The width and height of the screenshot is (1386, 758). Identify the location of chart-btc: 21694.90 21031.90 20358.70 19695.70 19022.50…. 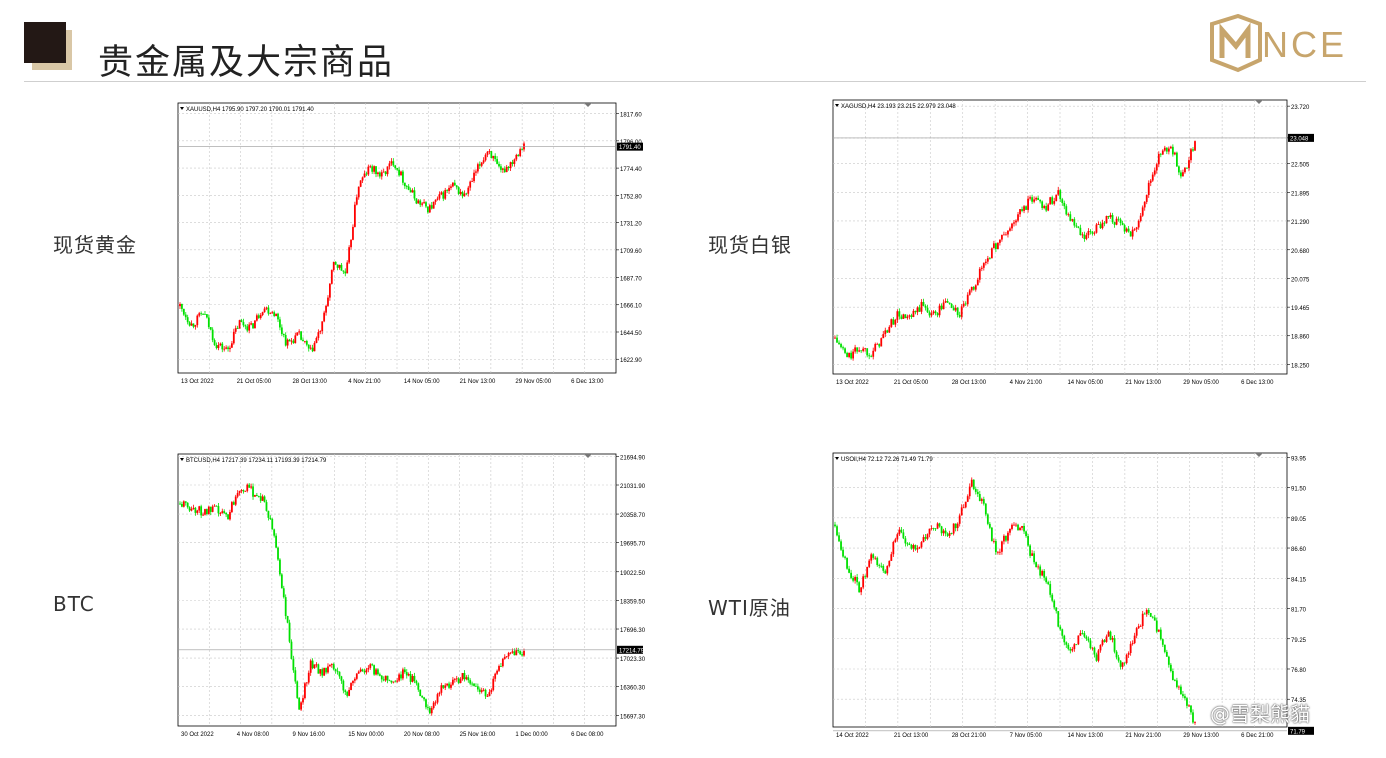
(411, 596).